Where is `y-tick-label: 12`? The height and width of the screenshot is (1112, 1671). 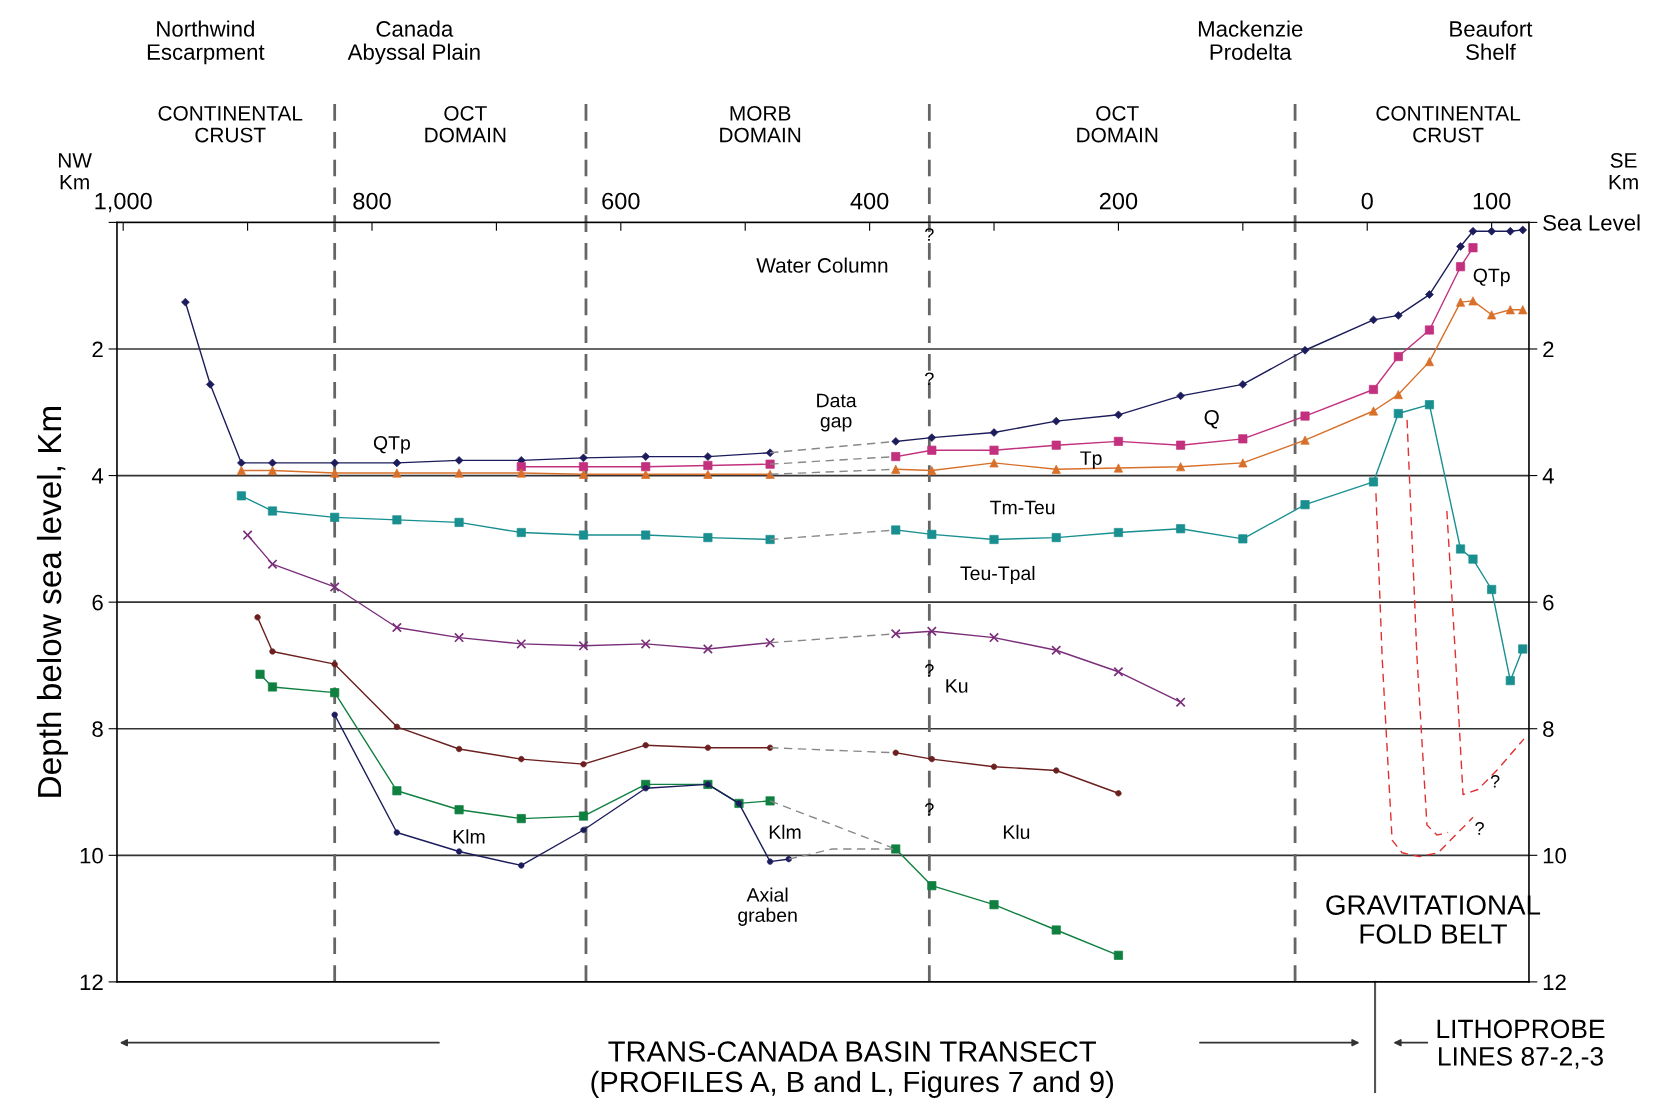 y-tick-label: 12 is located at coordinates (91, 982).